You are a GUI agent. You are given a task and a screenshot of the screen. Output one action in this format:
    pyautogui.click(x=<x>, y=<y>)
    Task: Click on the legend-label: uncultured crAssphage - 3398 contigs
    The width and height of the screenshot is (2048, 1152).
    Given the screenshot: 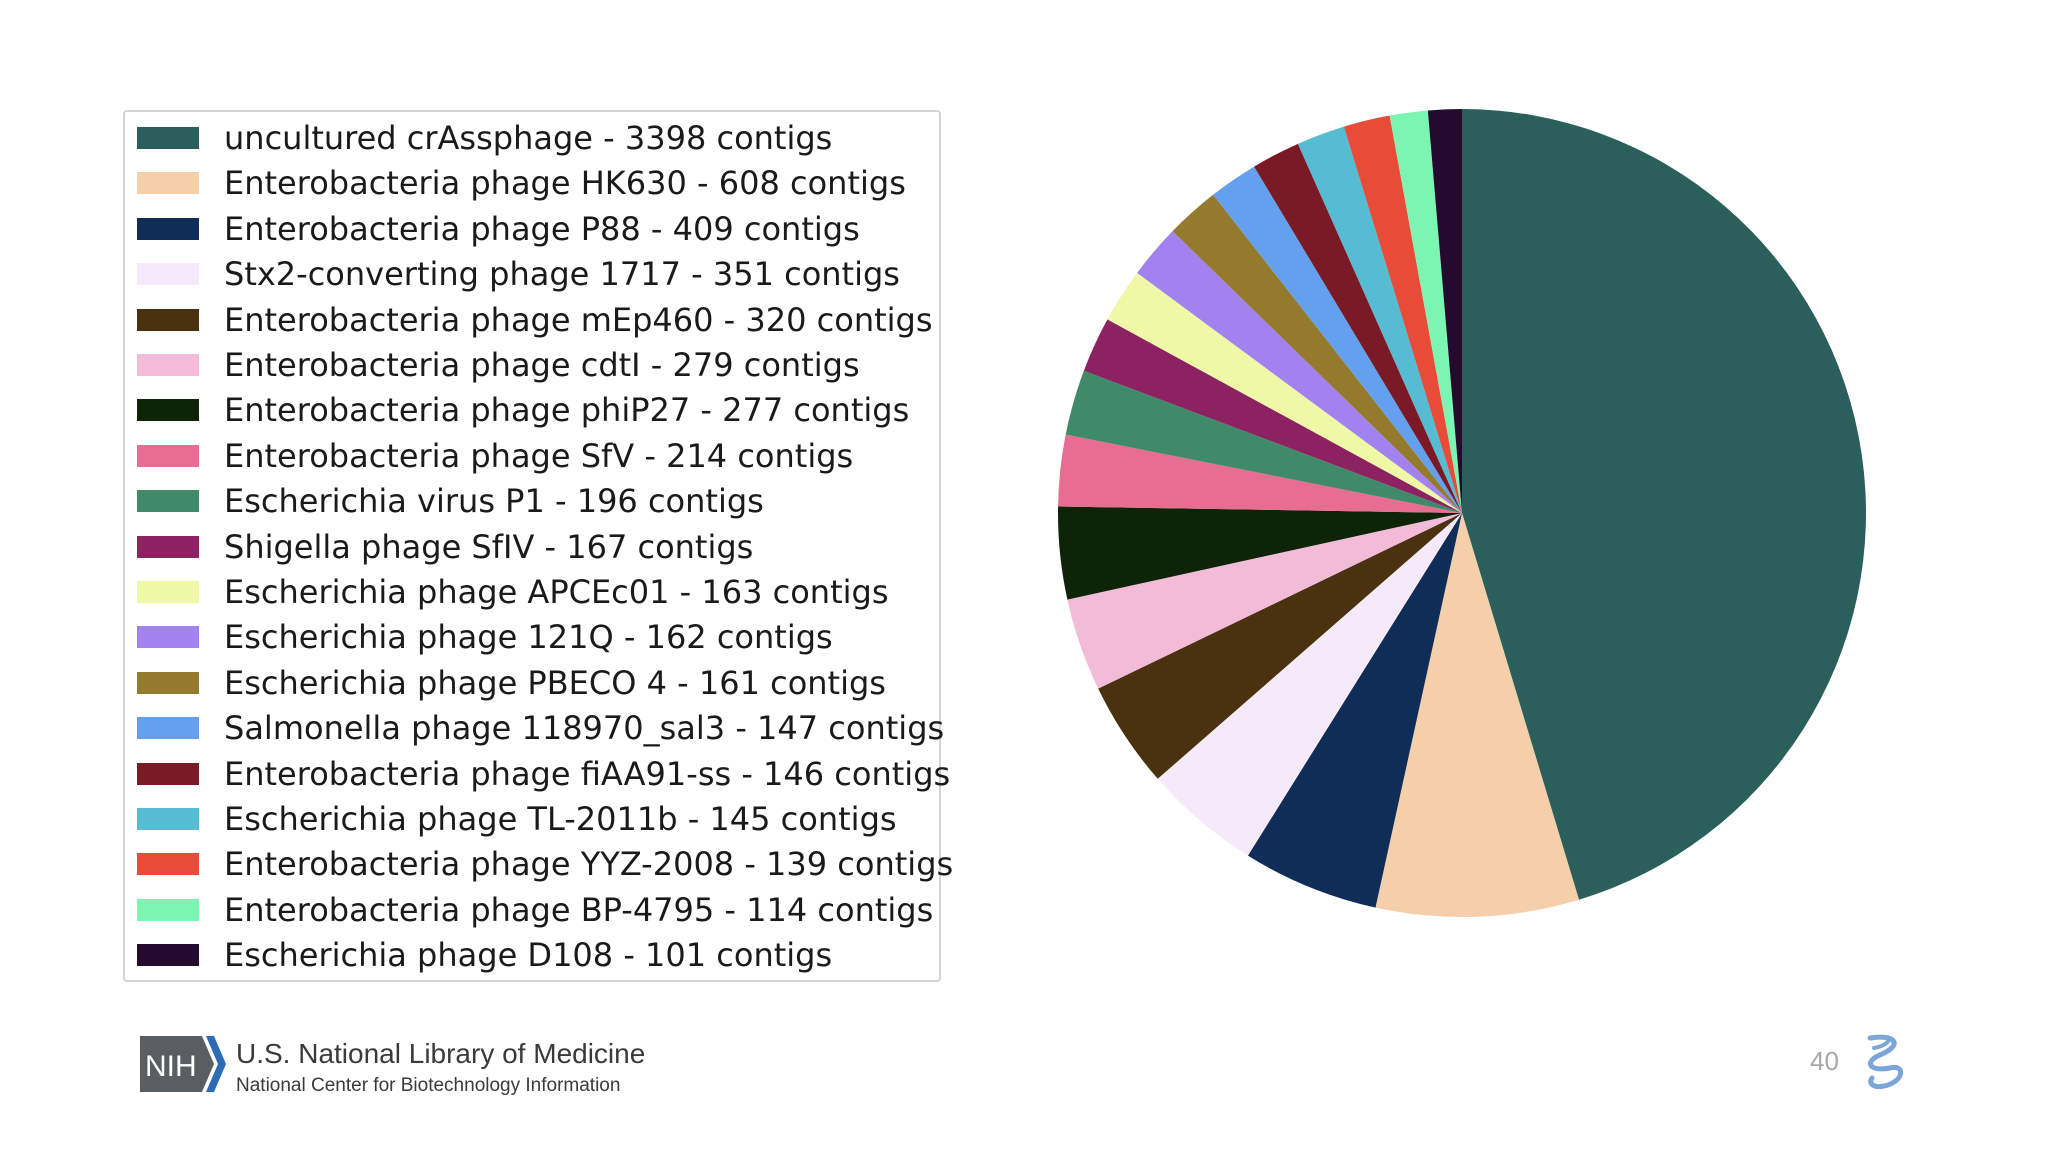 What is the action you would take?
    pyautogui.click(x=528, y=138)
    